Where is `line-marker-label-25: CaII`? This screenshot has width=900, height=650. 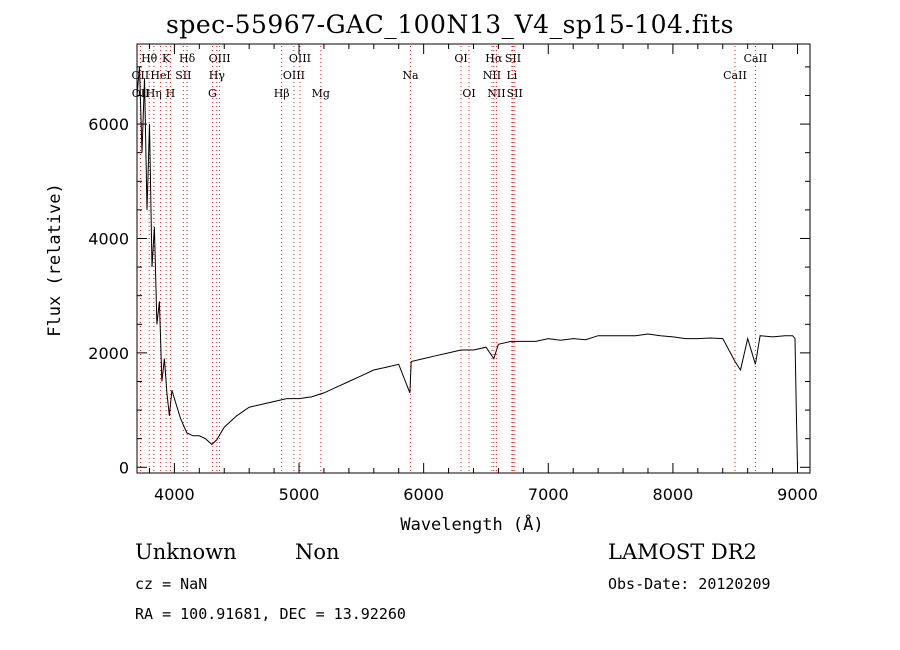
line-marker-label-25: CaII is located at coordinates (735, 75).